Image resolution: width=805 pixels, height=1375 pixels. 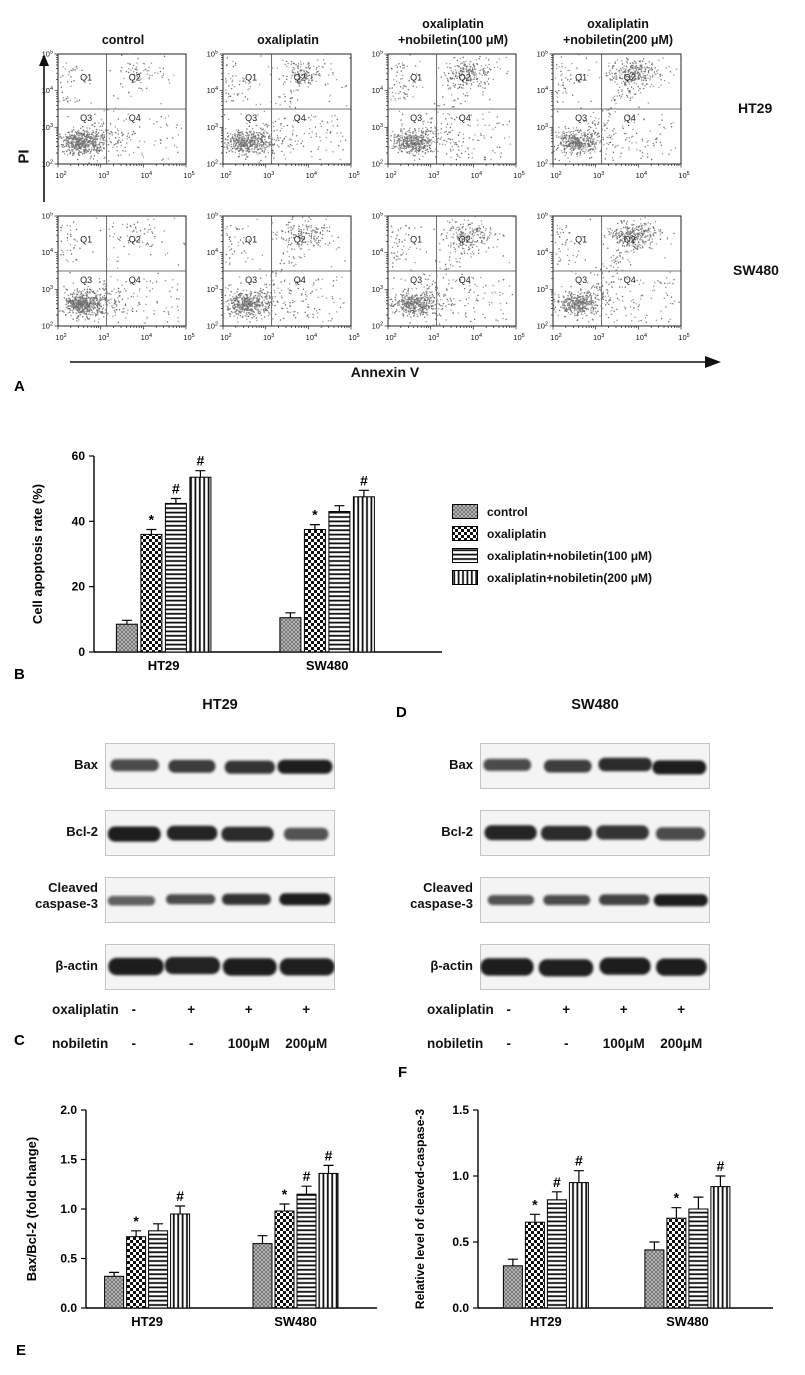 I want to click on scatter-points-dark, so click(x=284, y=269).